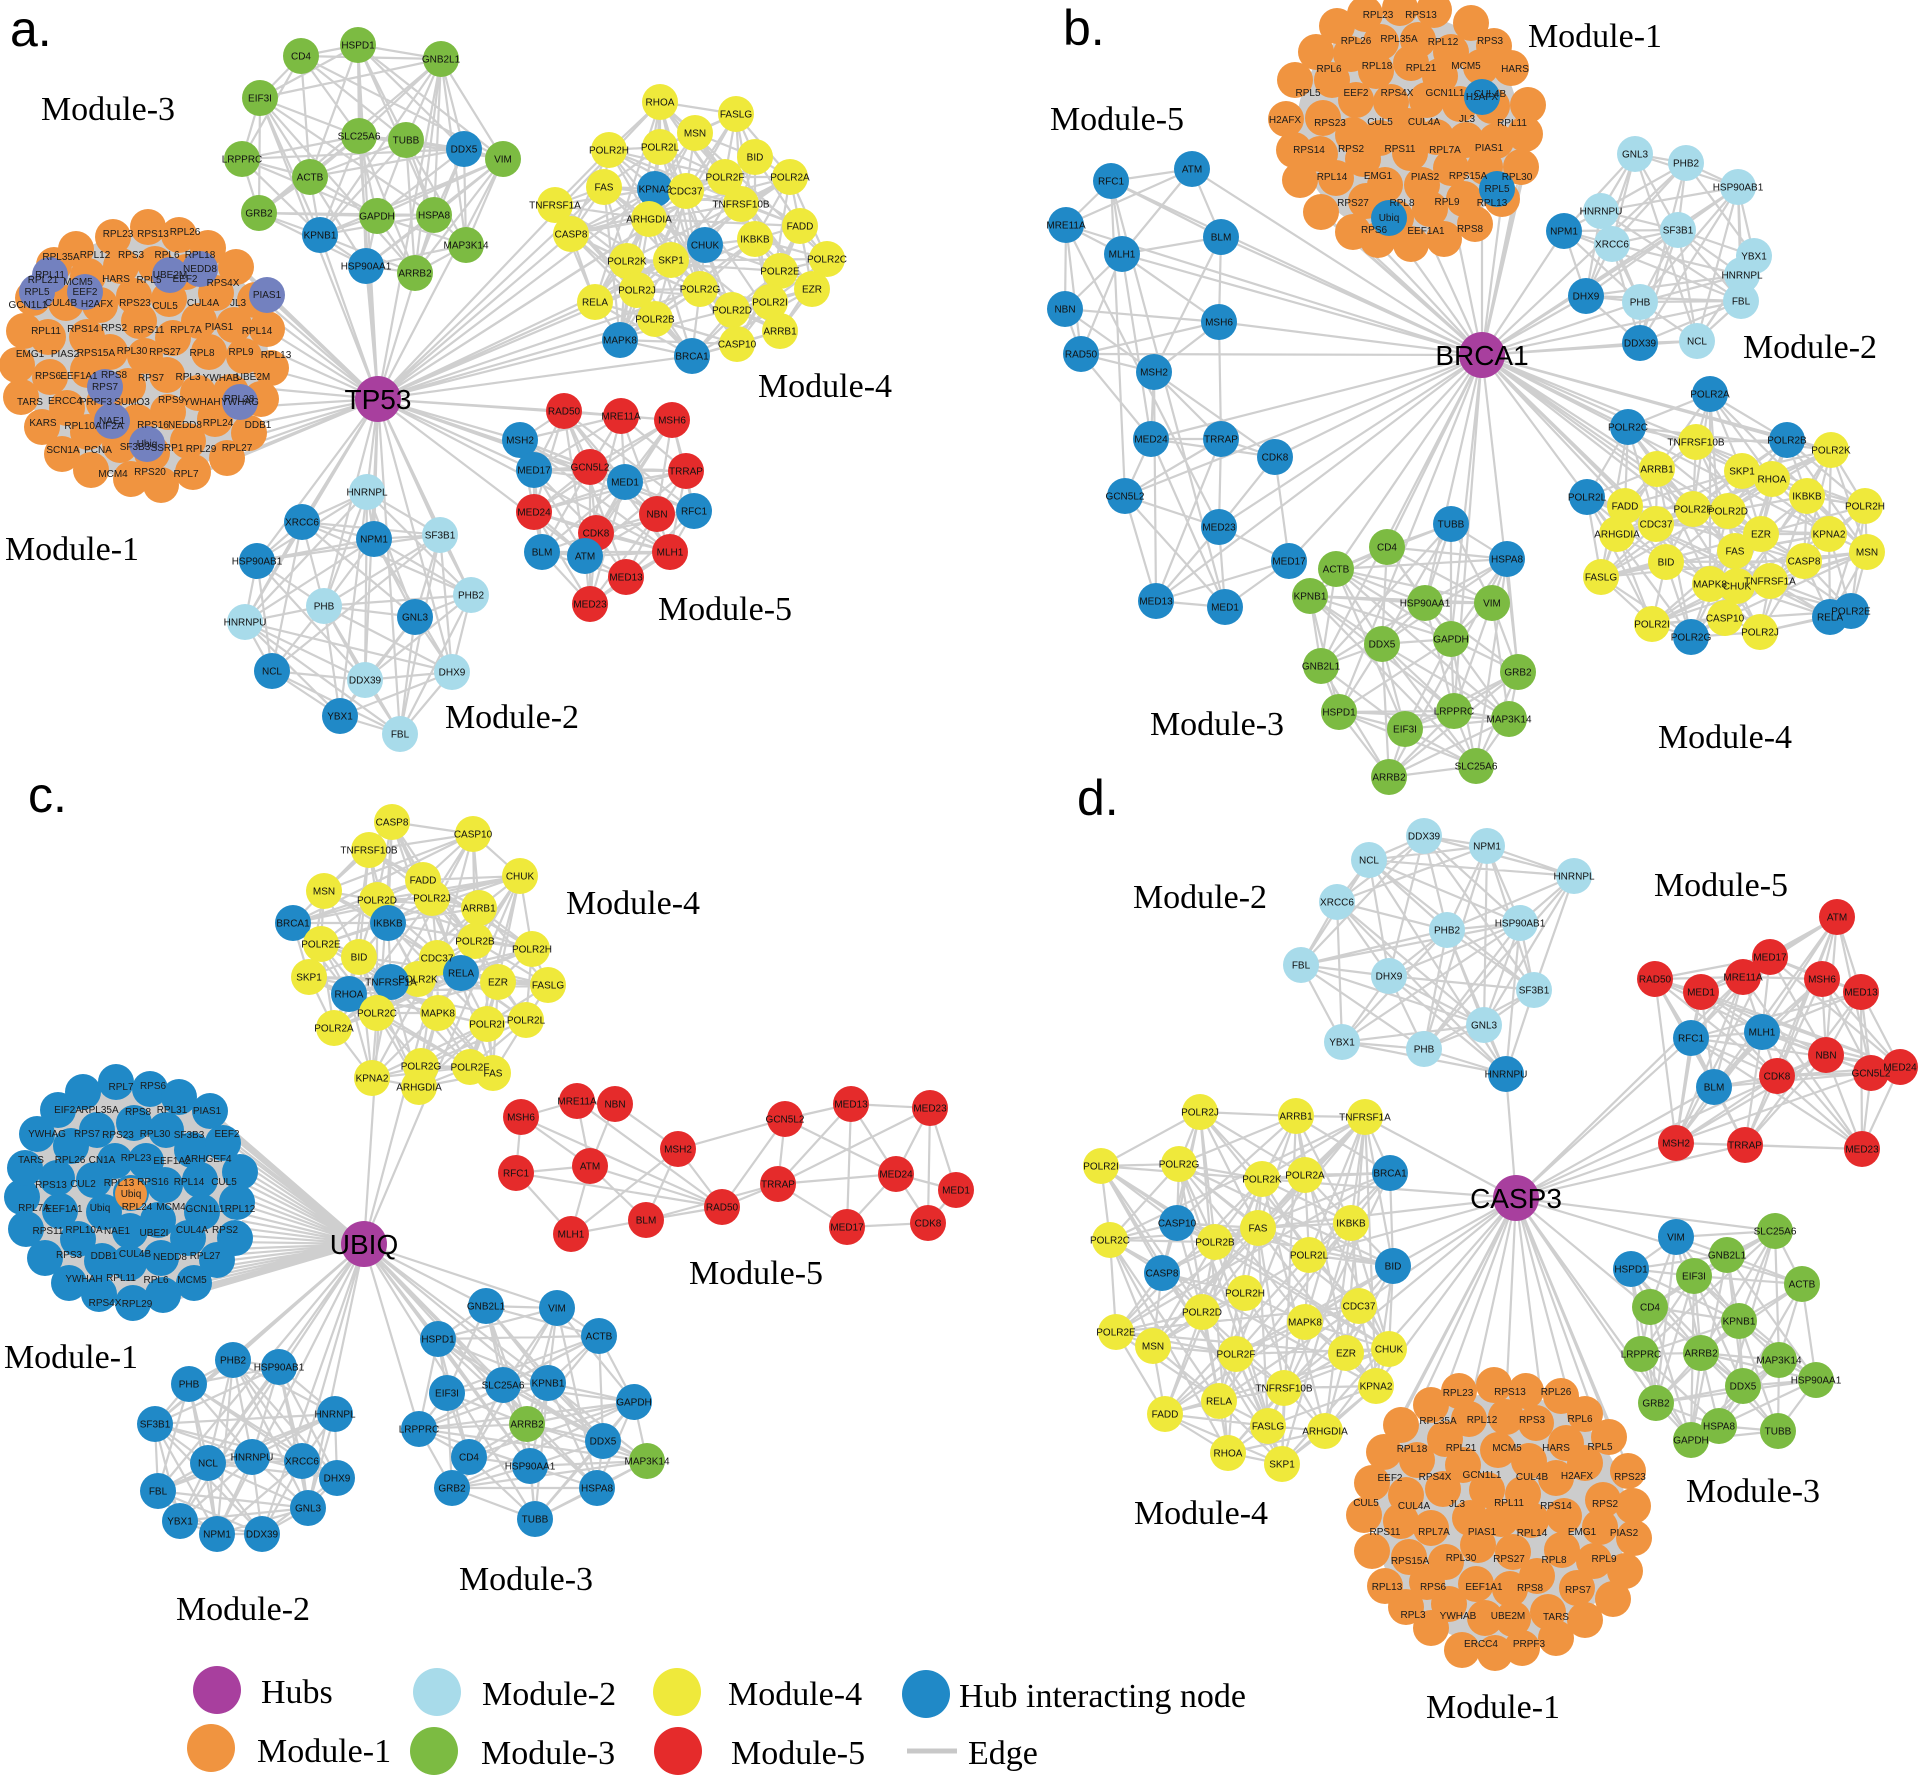 The width and height of the screenshot is (1923, 1780). I want to click on svg-text: SKP1, so click(309, 978).